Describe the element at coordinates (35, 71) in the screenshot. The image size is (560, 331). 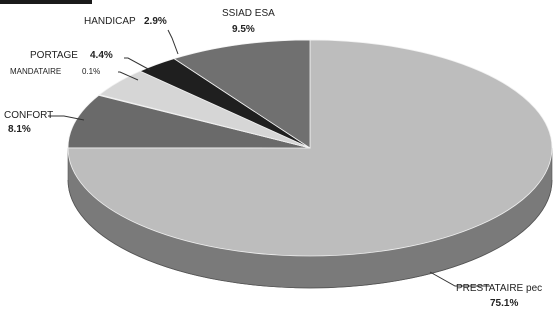
I see `slice-label-mandataire: MANDATAIRE` at that location.